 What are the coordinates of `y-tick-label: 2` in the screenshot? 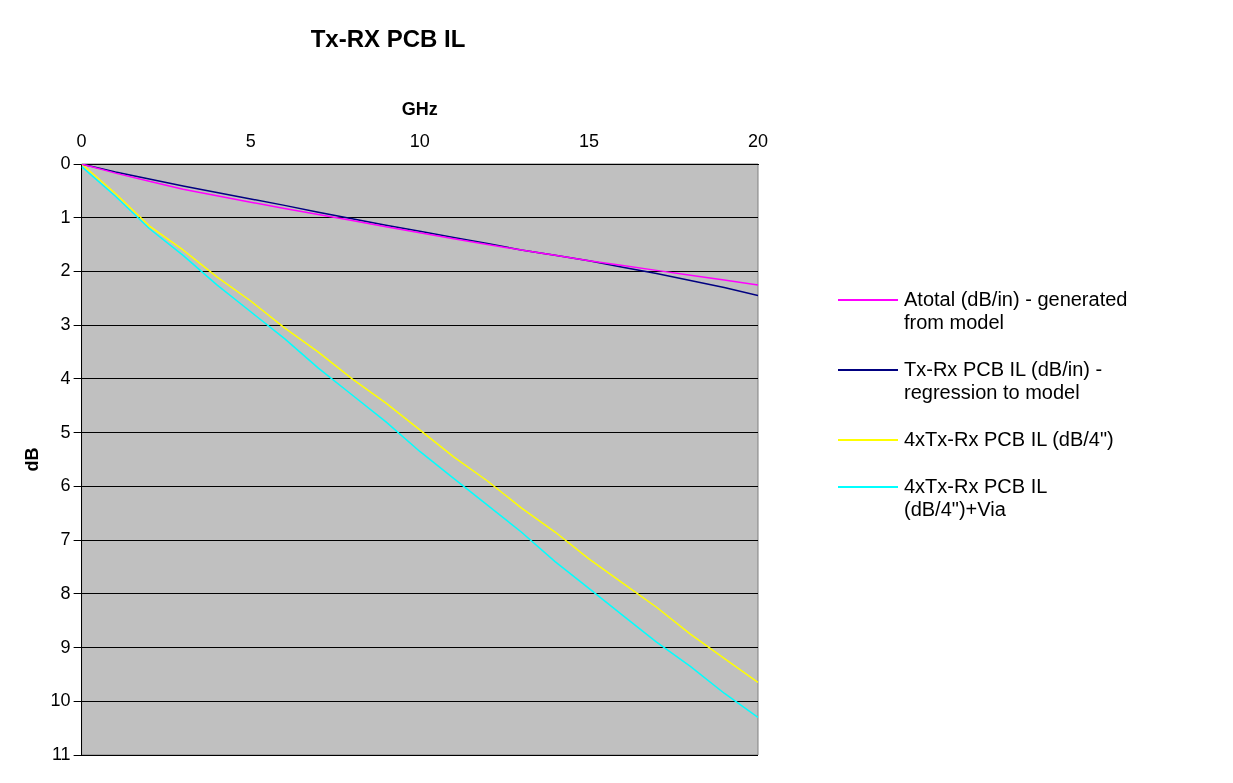 It's located at (65, 270).